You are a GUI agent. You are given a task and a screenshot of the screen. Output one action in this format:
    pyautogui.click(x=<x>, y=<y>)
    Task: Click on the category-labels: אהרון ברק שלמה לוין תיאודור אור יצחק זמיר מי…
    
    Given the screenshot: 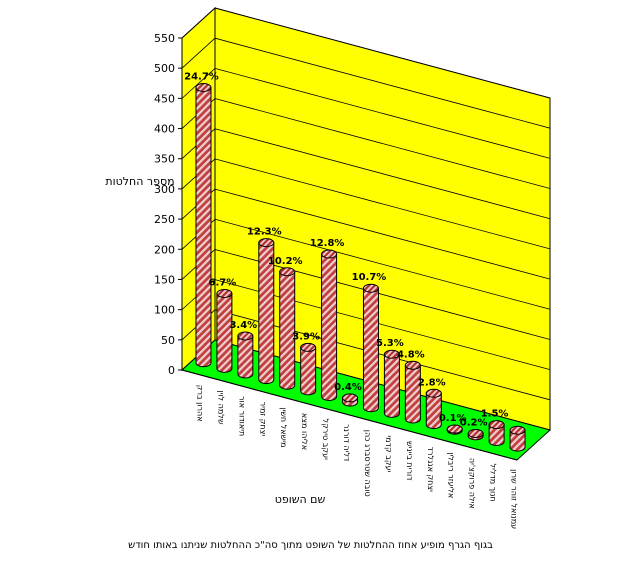 What is the action you would take?
    pyautogui.click(x=356, y=457)
    